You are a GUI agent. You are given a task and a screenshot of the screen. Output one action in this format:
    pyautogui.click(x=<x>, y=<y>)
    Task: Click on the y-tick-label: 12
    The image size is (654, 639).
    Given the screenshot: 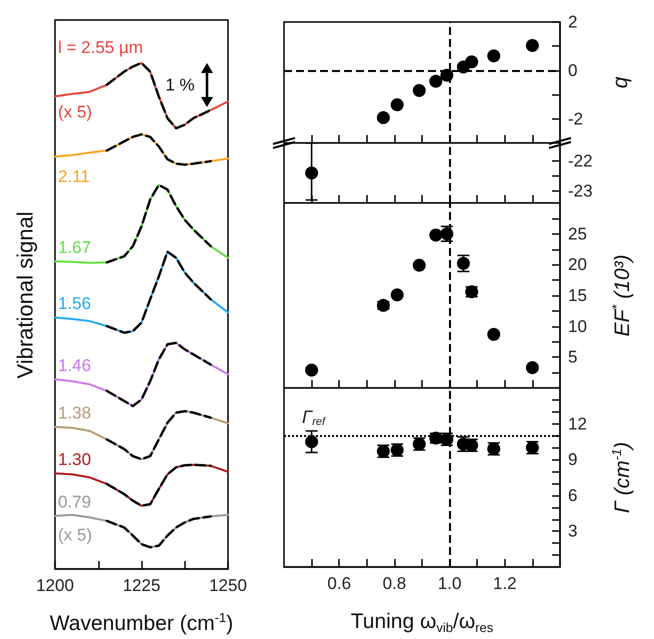 What is the action you would take?
    pyautogui.click(x=577, y=424)
    